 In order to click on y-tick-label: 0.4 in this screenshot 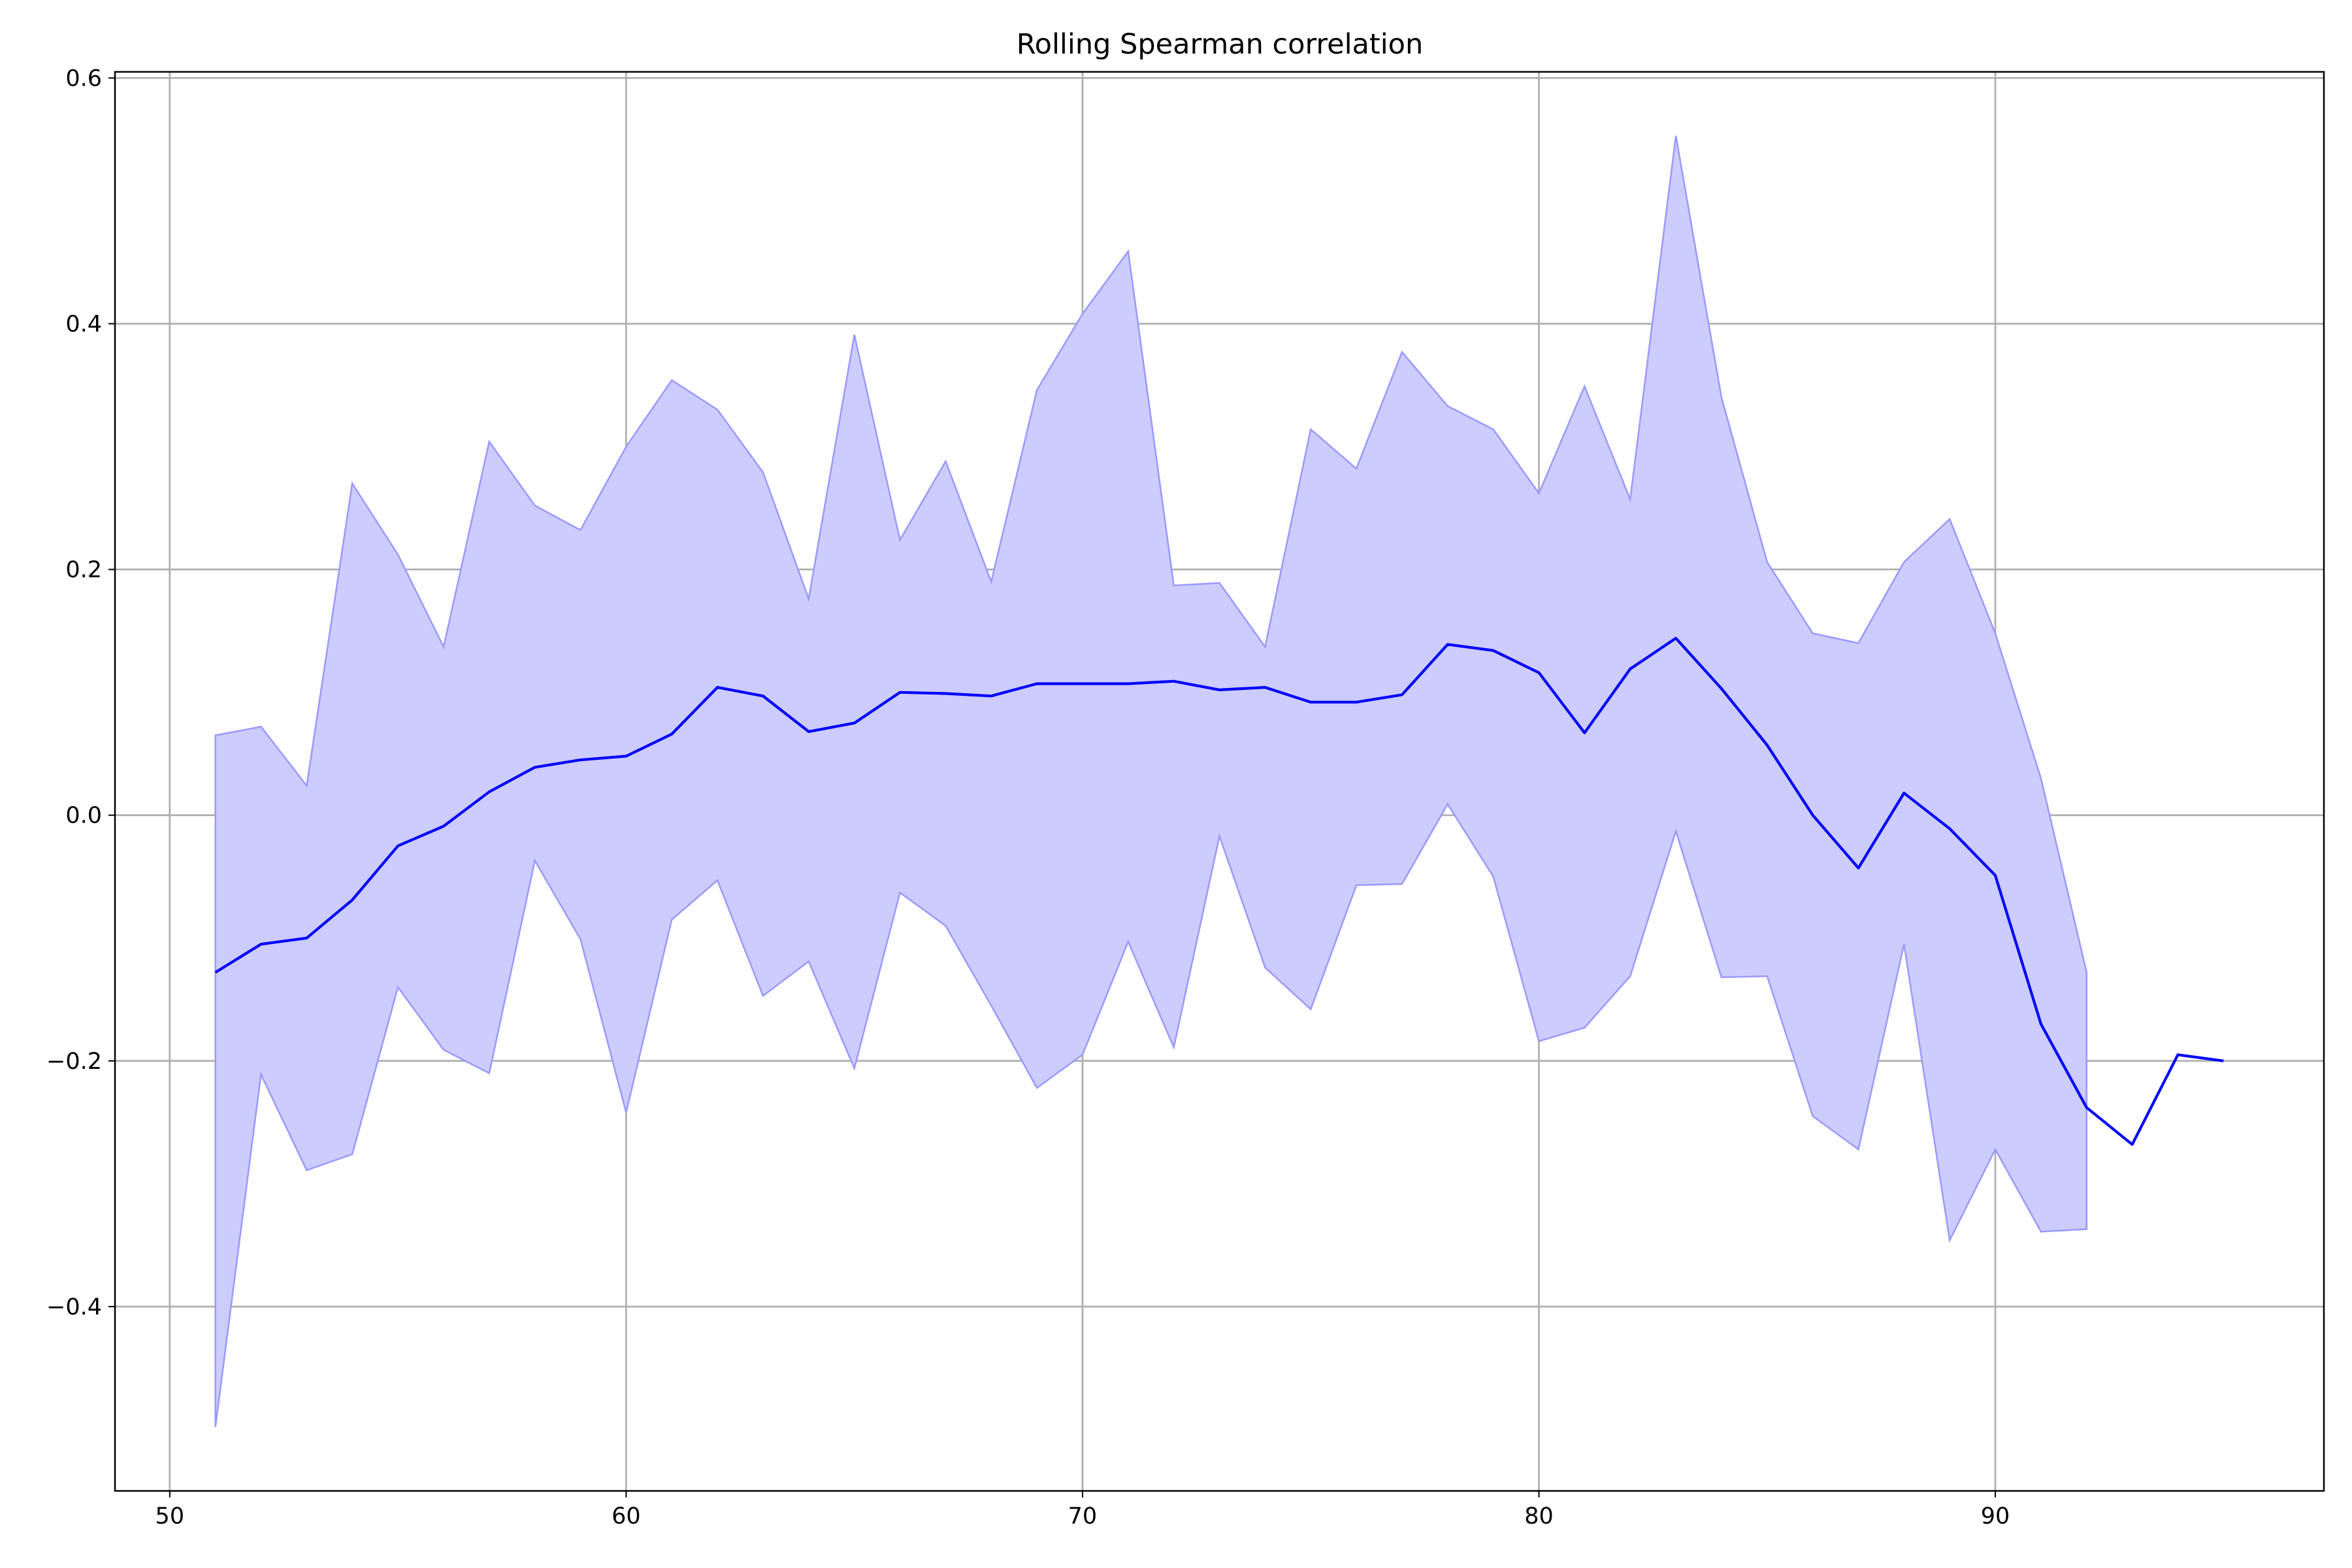, I will do `click(83, 325)`.